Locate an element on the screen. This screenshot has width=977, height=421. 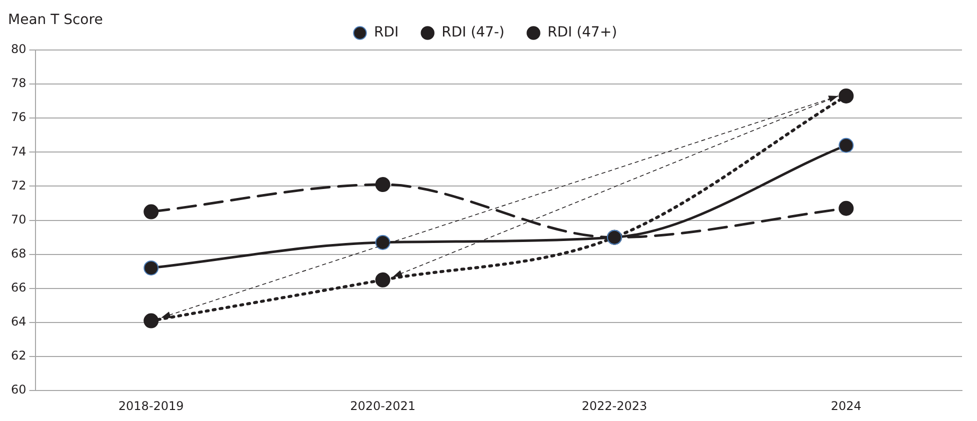
legend-label: RDI (47-) is located at coordinates (473, 32).